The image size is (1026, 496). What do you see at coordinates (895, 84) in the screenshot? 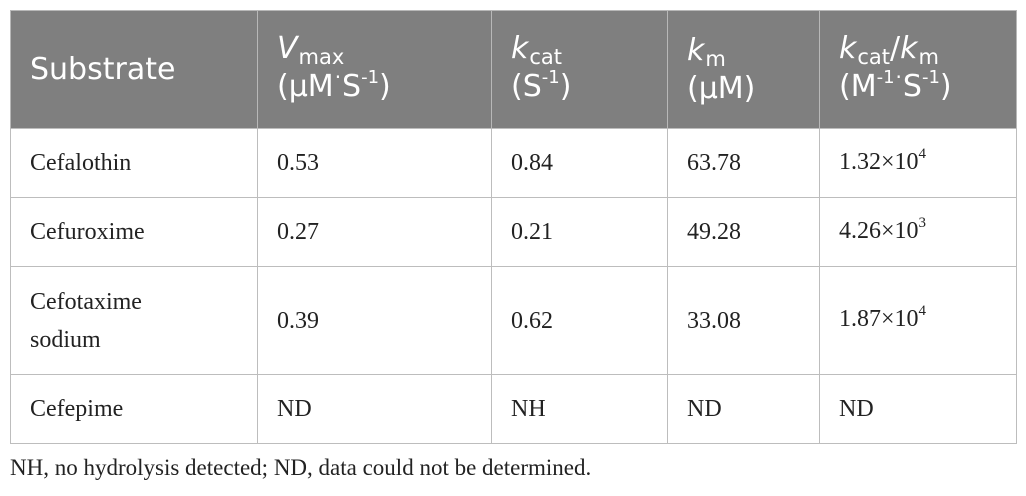
I see `header-kcat-km-unit: (M-1·S-1)` at bounding box center [895, 84].